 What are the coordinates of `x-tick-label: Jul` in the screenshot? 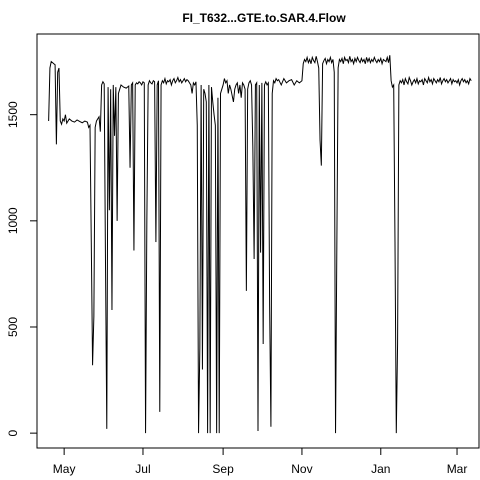 It's located at (142, 469).